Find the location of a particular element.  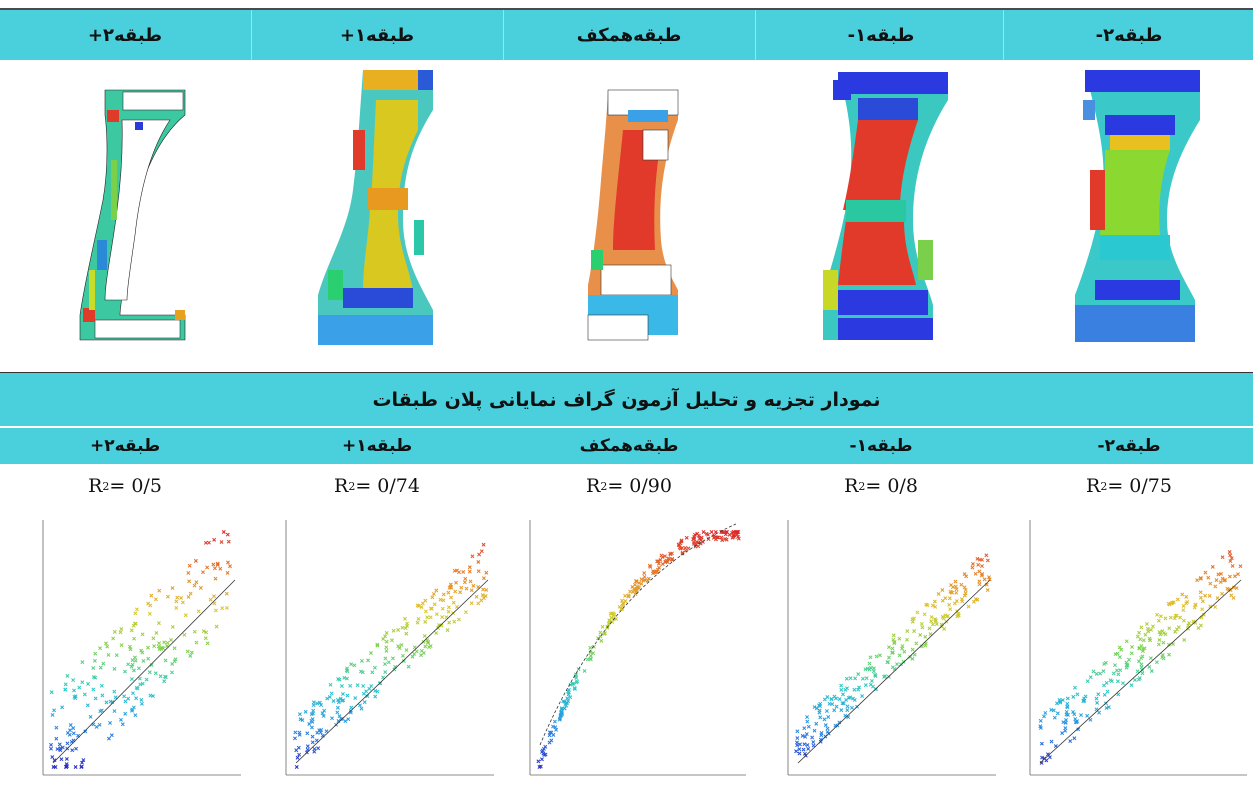

regression-line is located at coordinates (894, 671).